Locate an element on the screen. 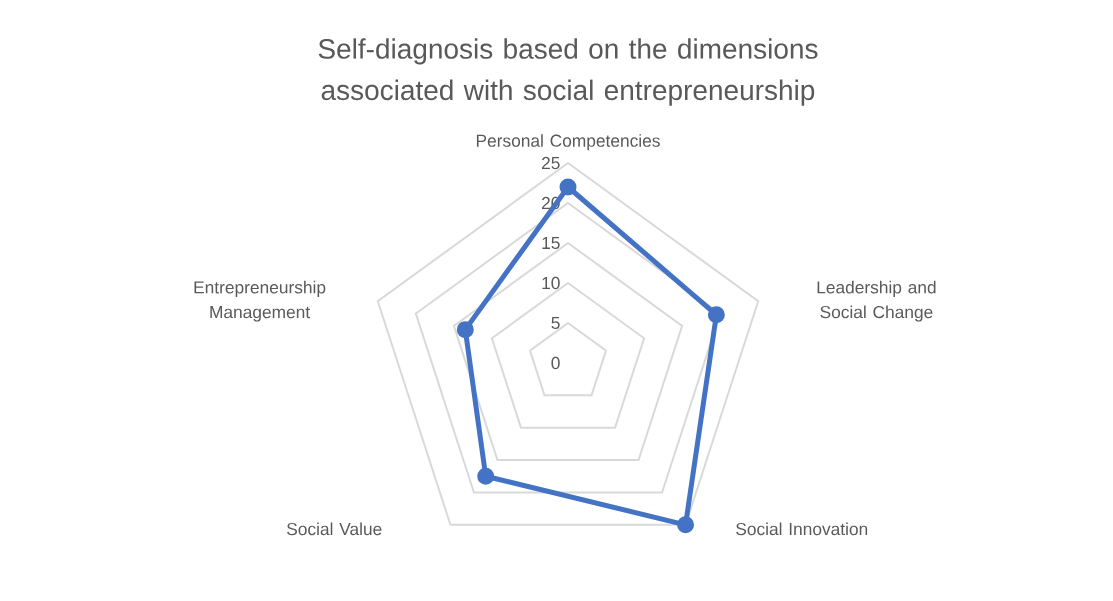  spoke-label: Personal Competencies is located at coordinates (568, 142).